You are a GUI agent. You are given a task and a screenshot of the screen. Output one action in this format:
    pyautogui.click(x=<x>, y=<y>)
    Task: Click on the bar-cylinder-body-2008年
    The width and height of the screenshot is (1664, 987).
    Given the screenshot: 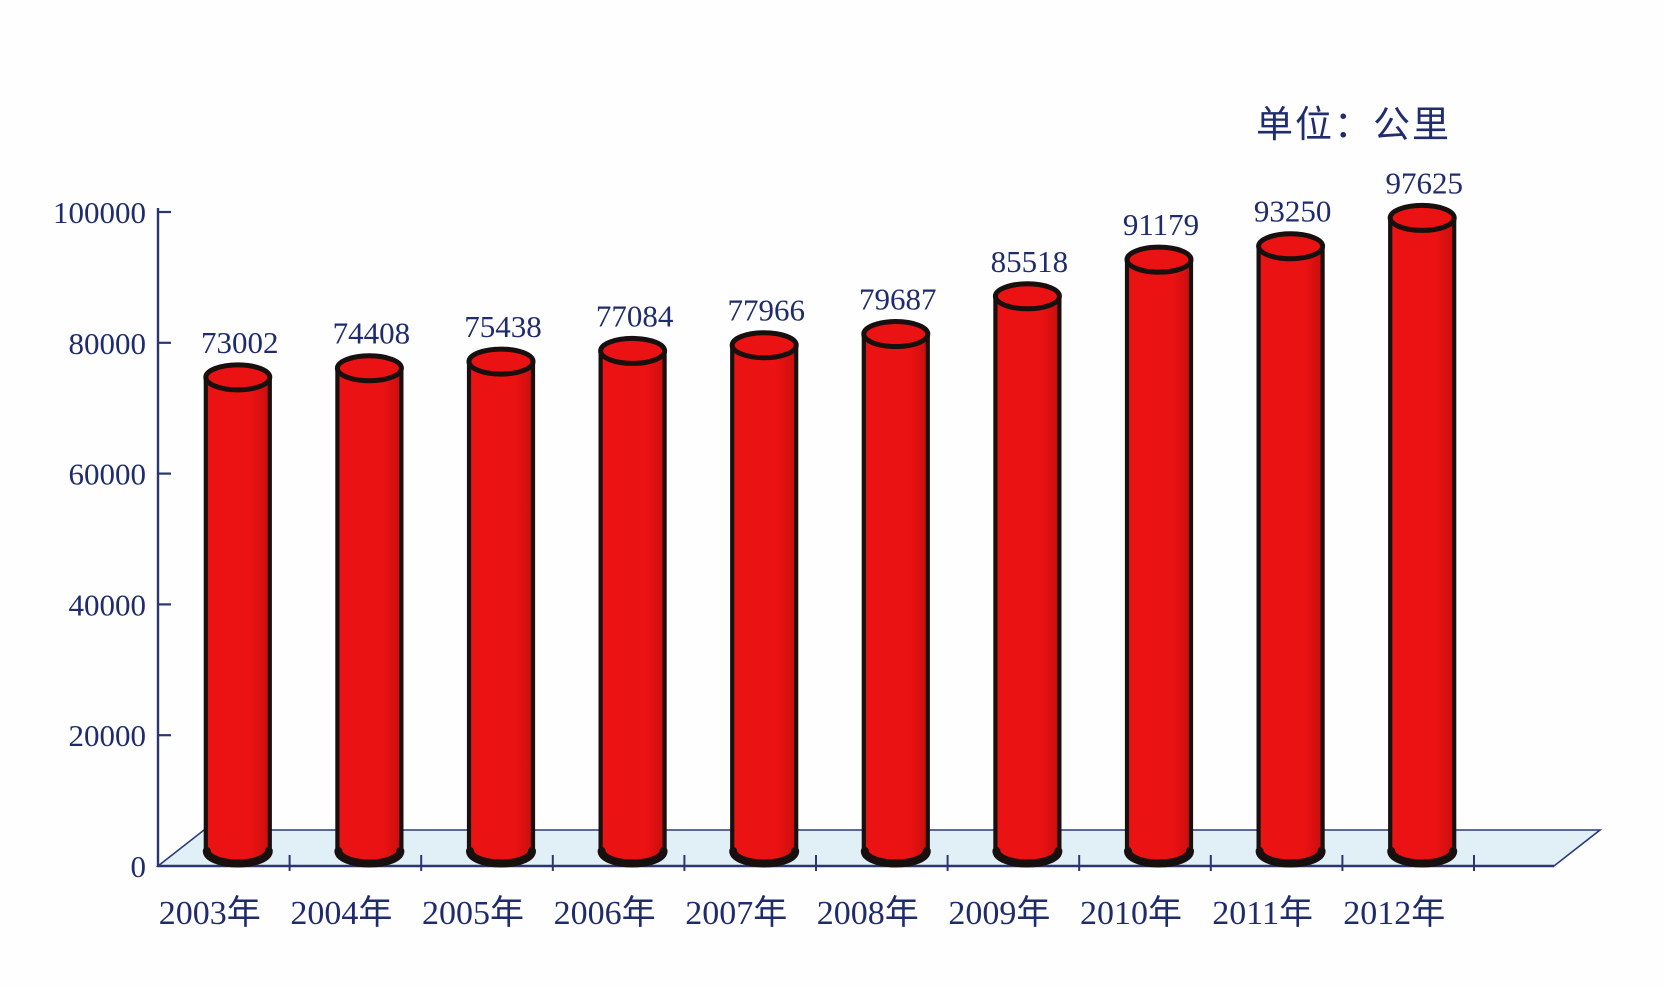 What is the action you would take?
    pyautogui.click(x=895, y=598)
    